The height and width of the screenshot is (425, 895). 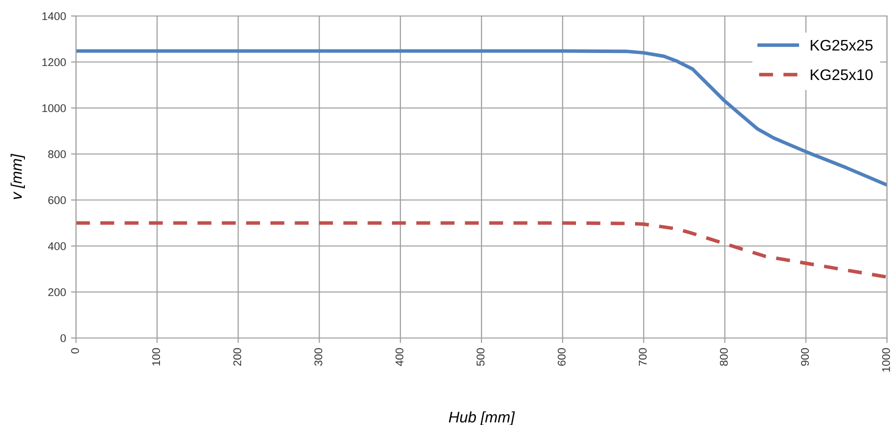 I want to click on y-tick-label: 600, so click(x=57, y=200).